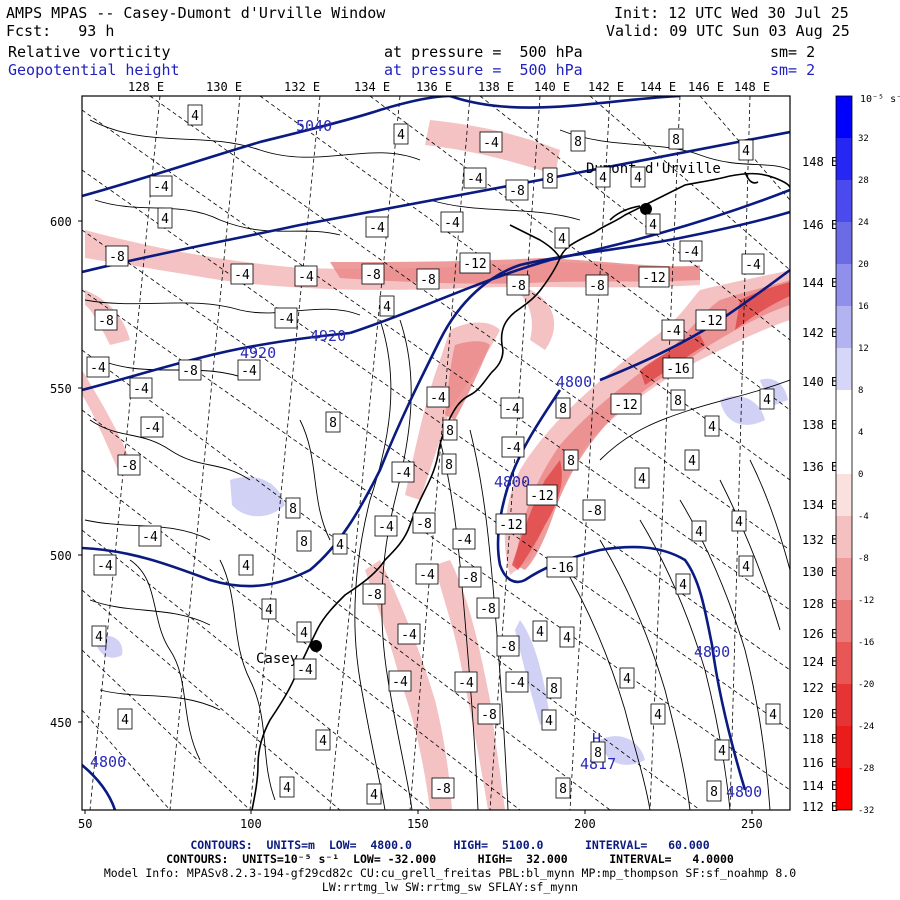 Image resolution: width=900 pixels, height=900 pixels. What do you see at coordinates (552, 87) in the screenshot?
I see `lon-label: 140 E` at bounding box center [552, 87].